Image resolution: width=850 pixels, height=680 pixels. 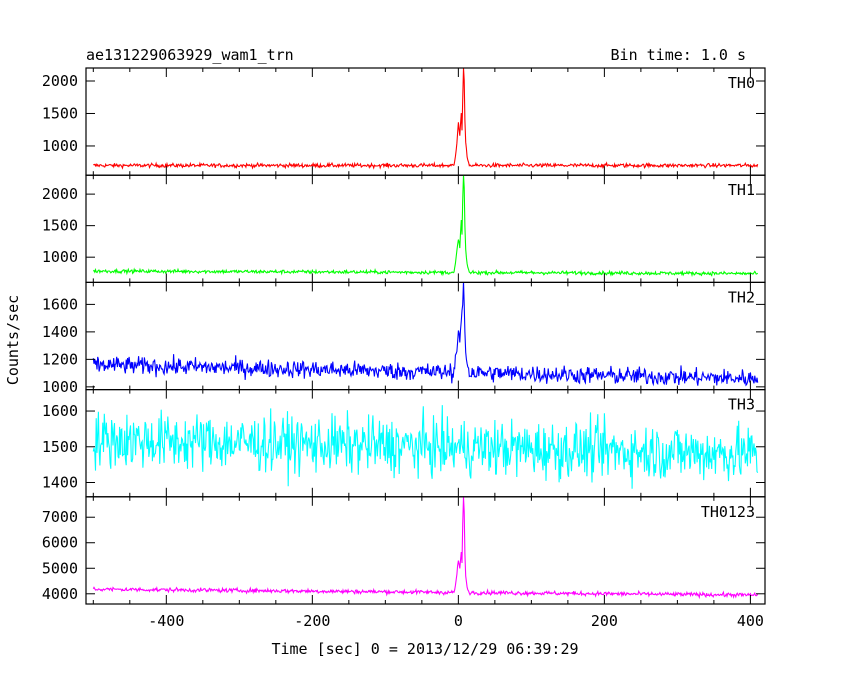 What do you see at coordinates (678, 55) in the screenshot?
I see `bin-time-label: Bin time: 1.0 s` at bounding box center [678, 55].